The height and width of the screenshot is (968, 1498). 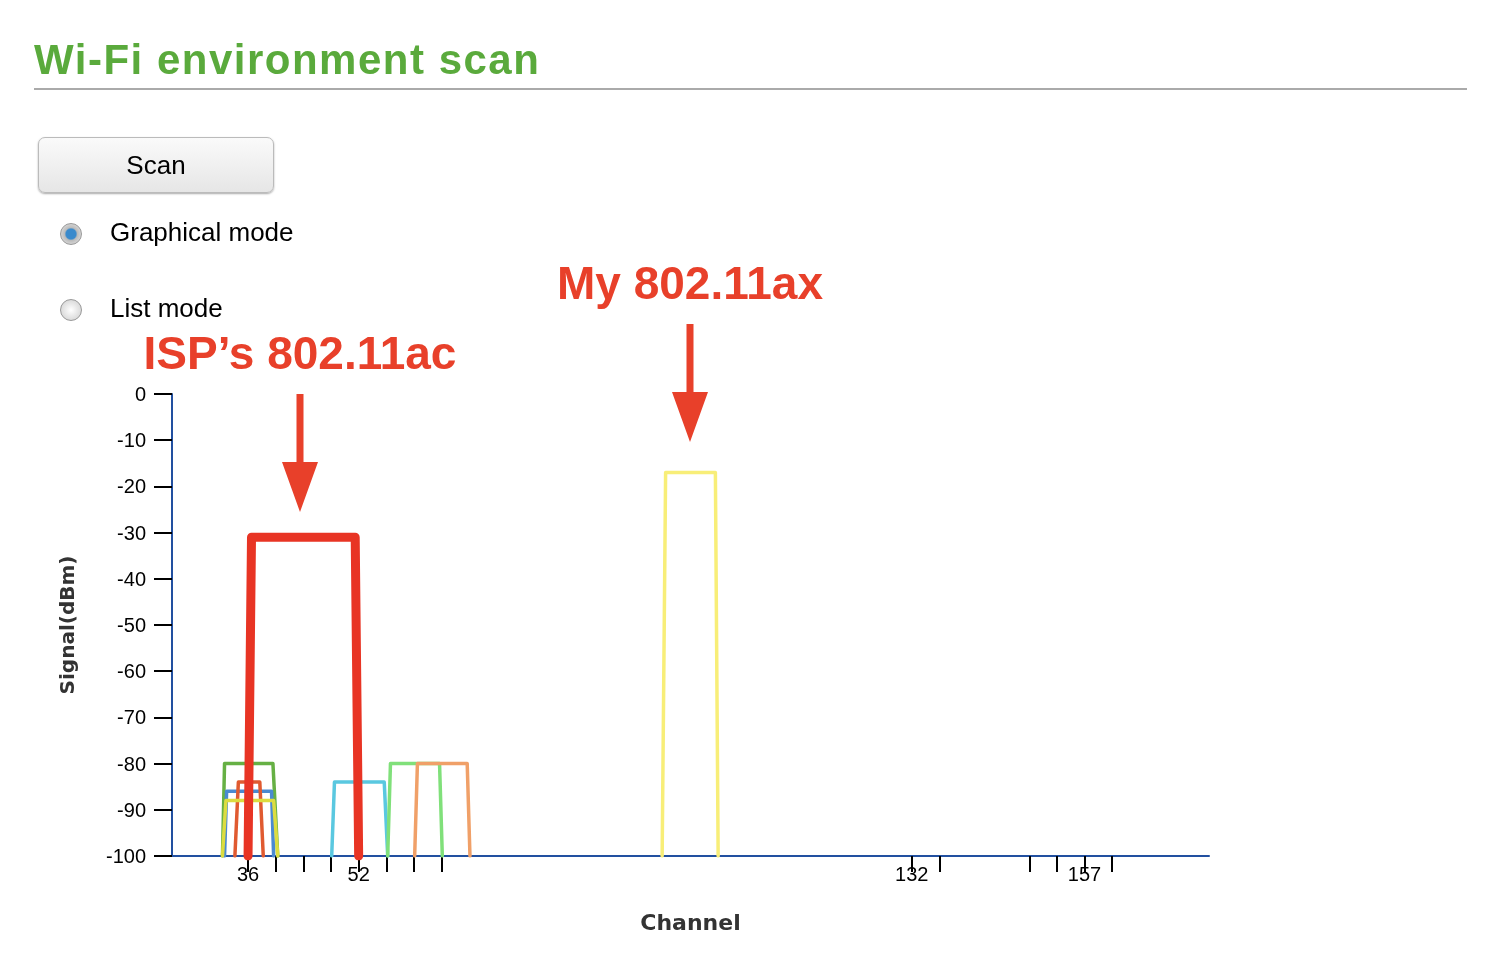 What do you see at coordinates (156, 165) in the screenshot?
I see `scan-button: Scan` at bounding box center [156, 165].